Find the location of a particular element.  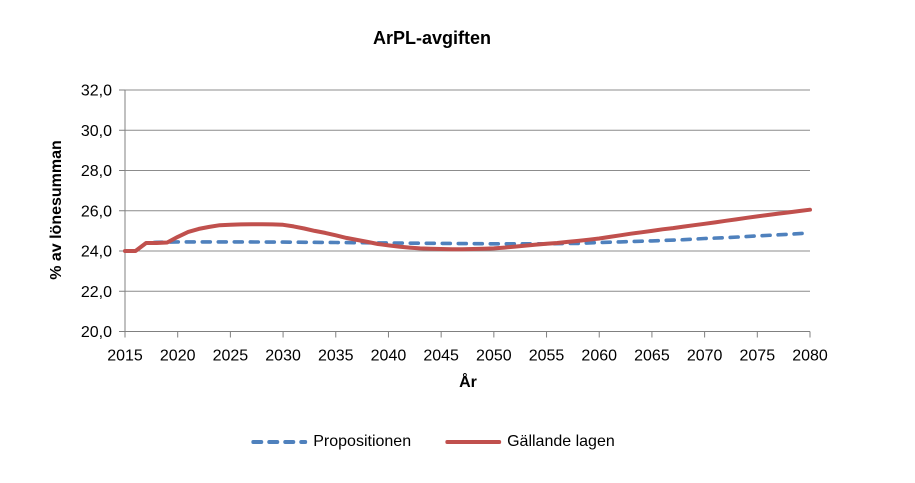

y-tick-label: 28,0 is located at coordinates (96, 171).